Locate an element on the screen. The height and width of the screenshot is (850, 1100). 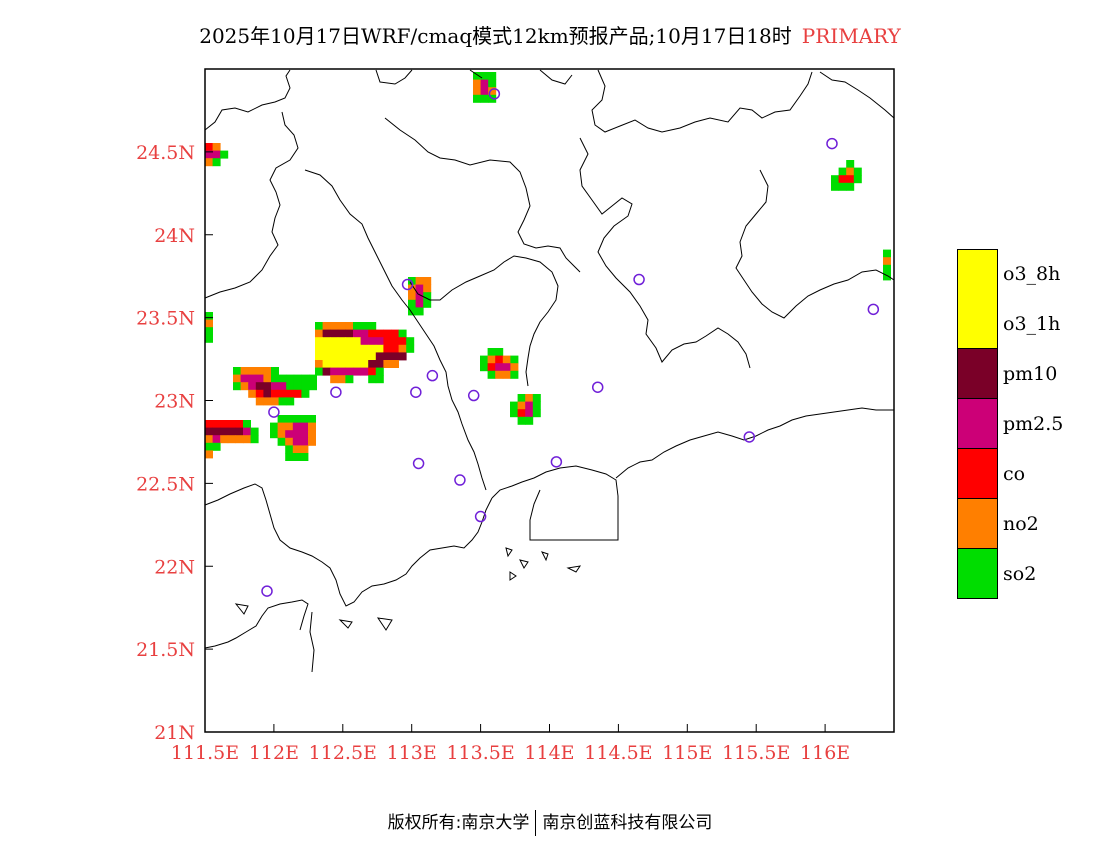
legend-swatch is located at coordinates (977, 374).